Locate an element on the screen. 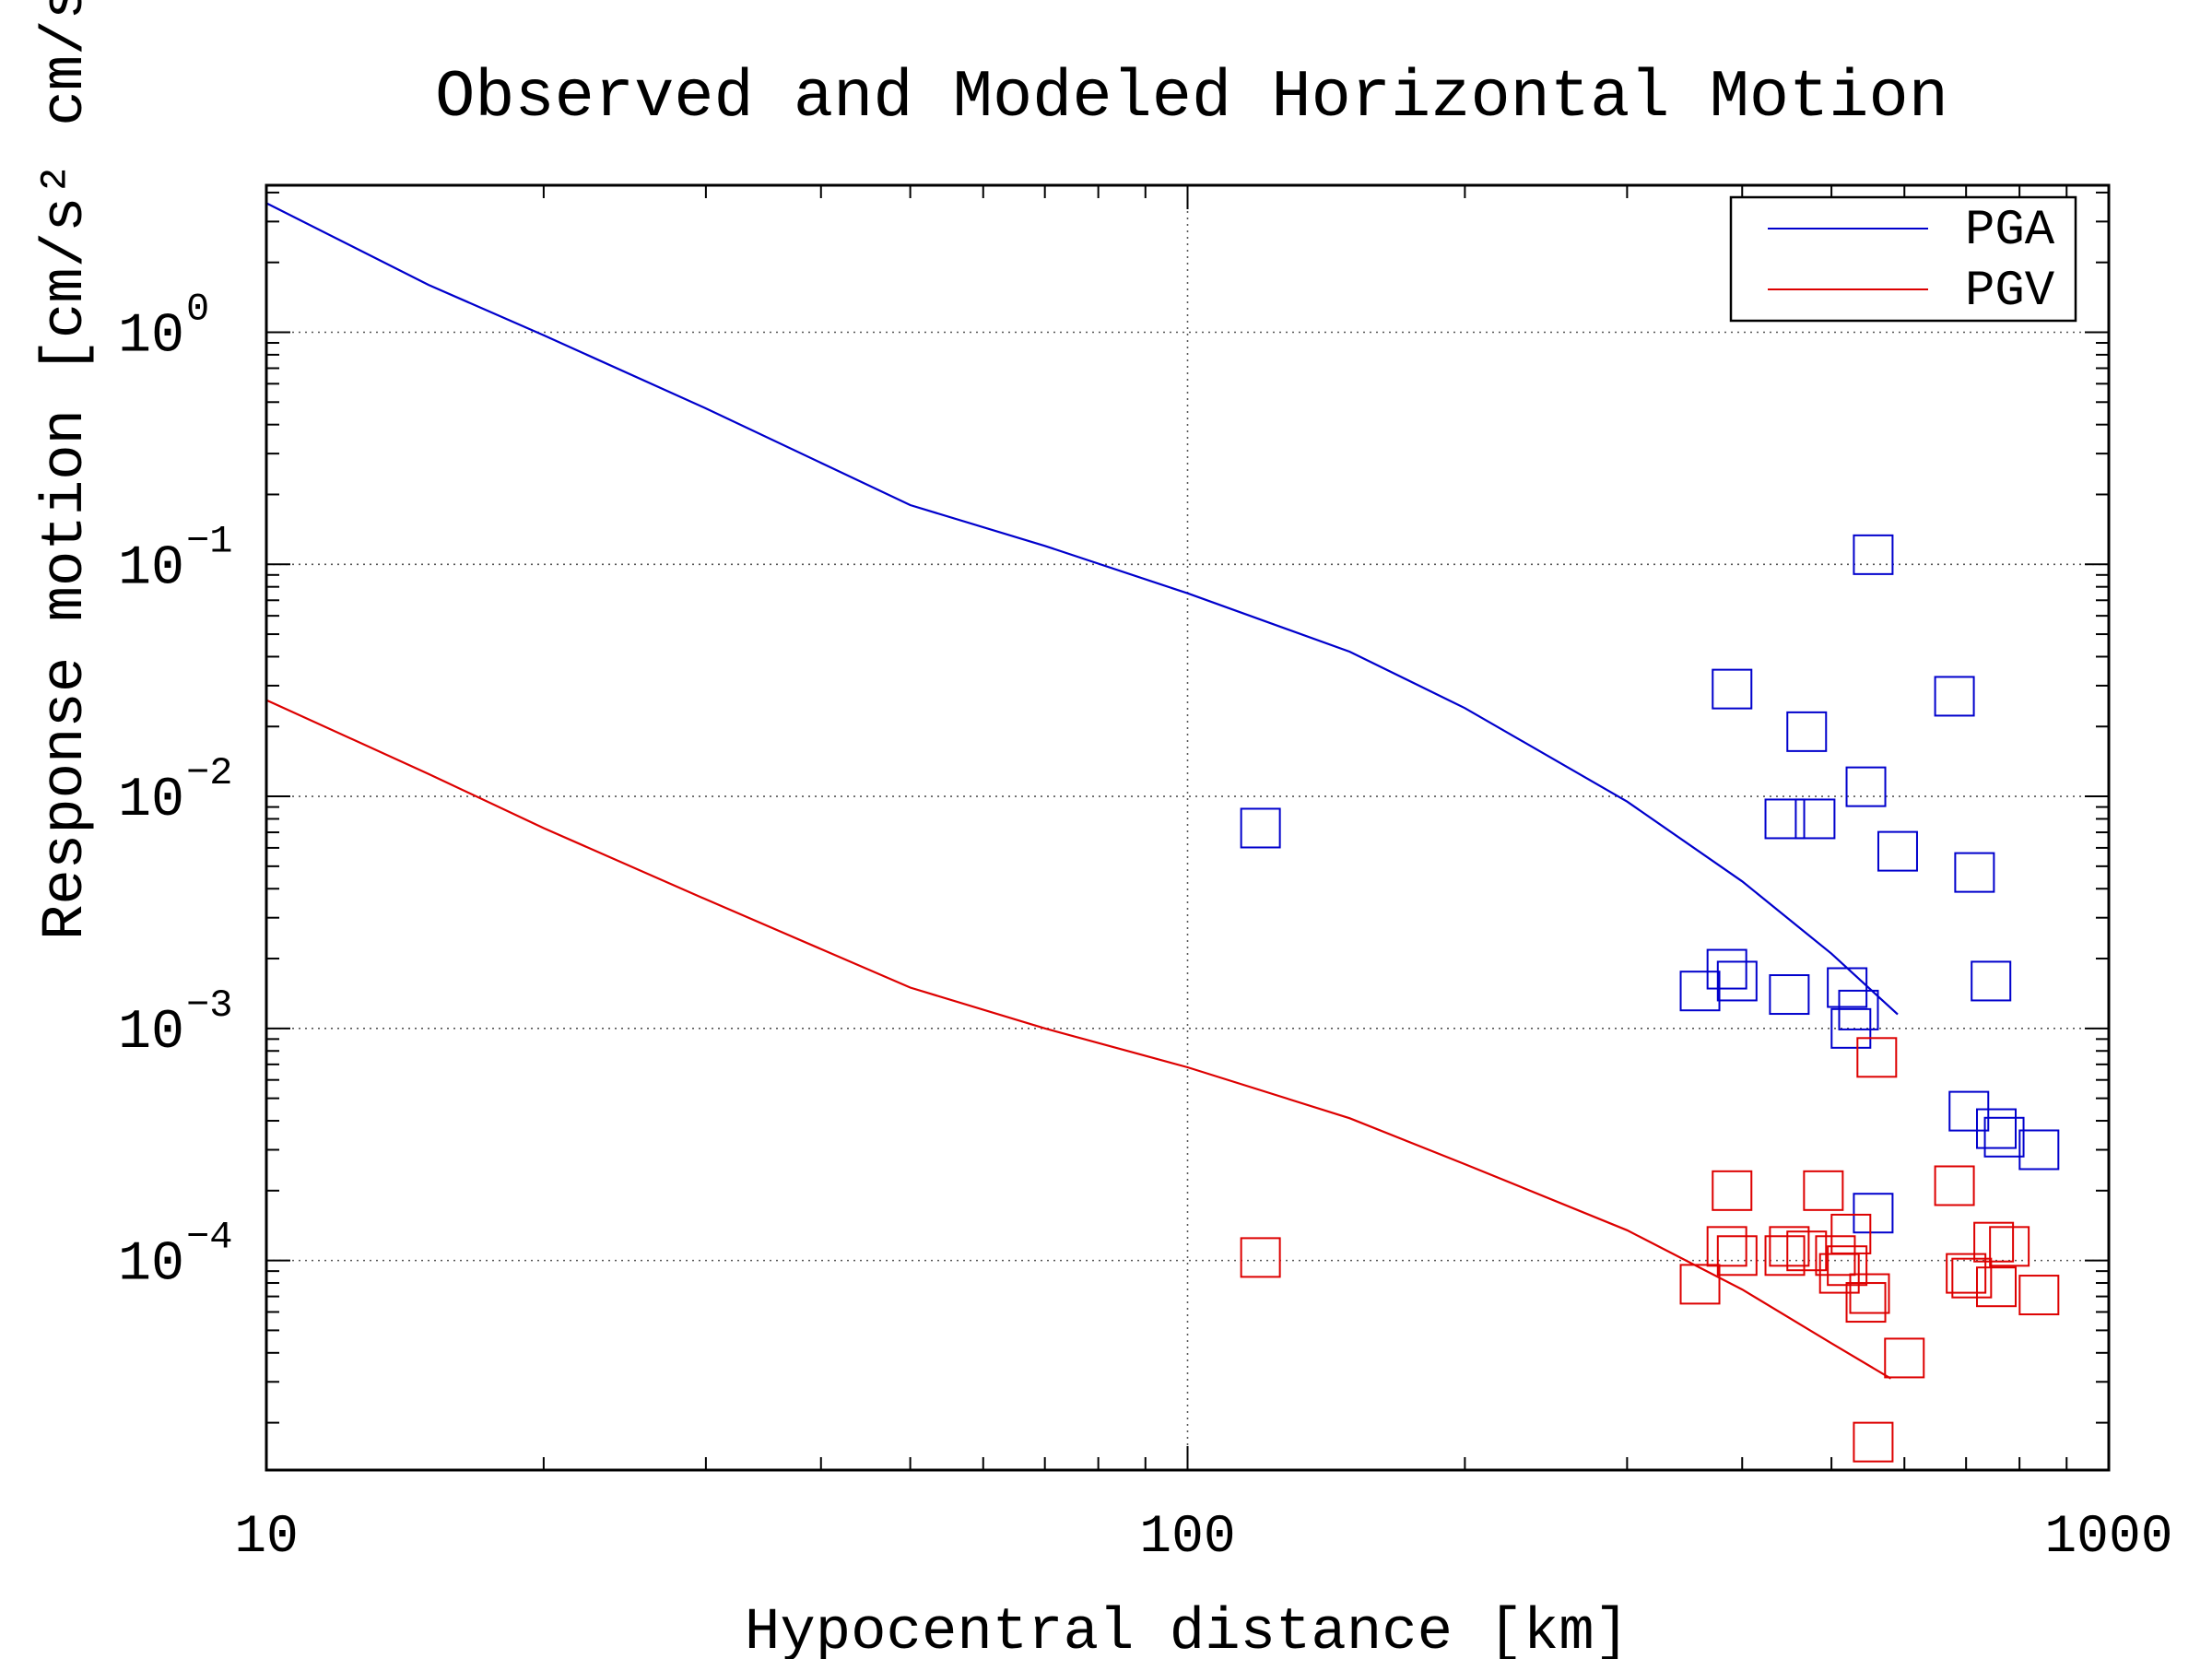 Image resolution: width=2212 pixels, height=1659 pixels. y-tick-exponent: −1 is located at coordinates (209, 541).